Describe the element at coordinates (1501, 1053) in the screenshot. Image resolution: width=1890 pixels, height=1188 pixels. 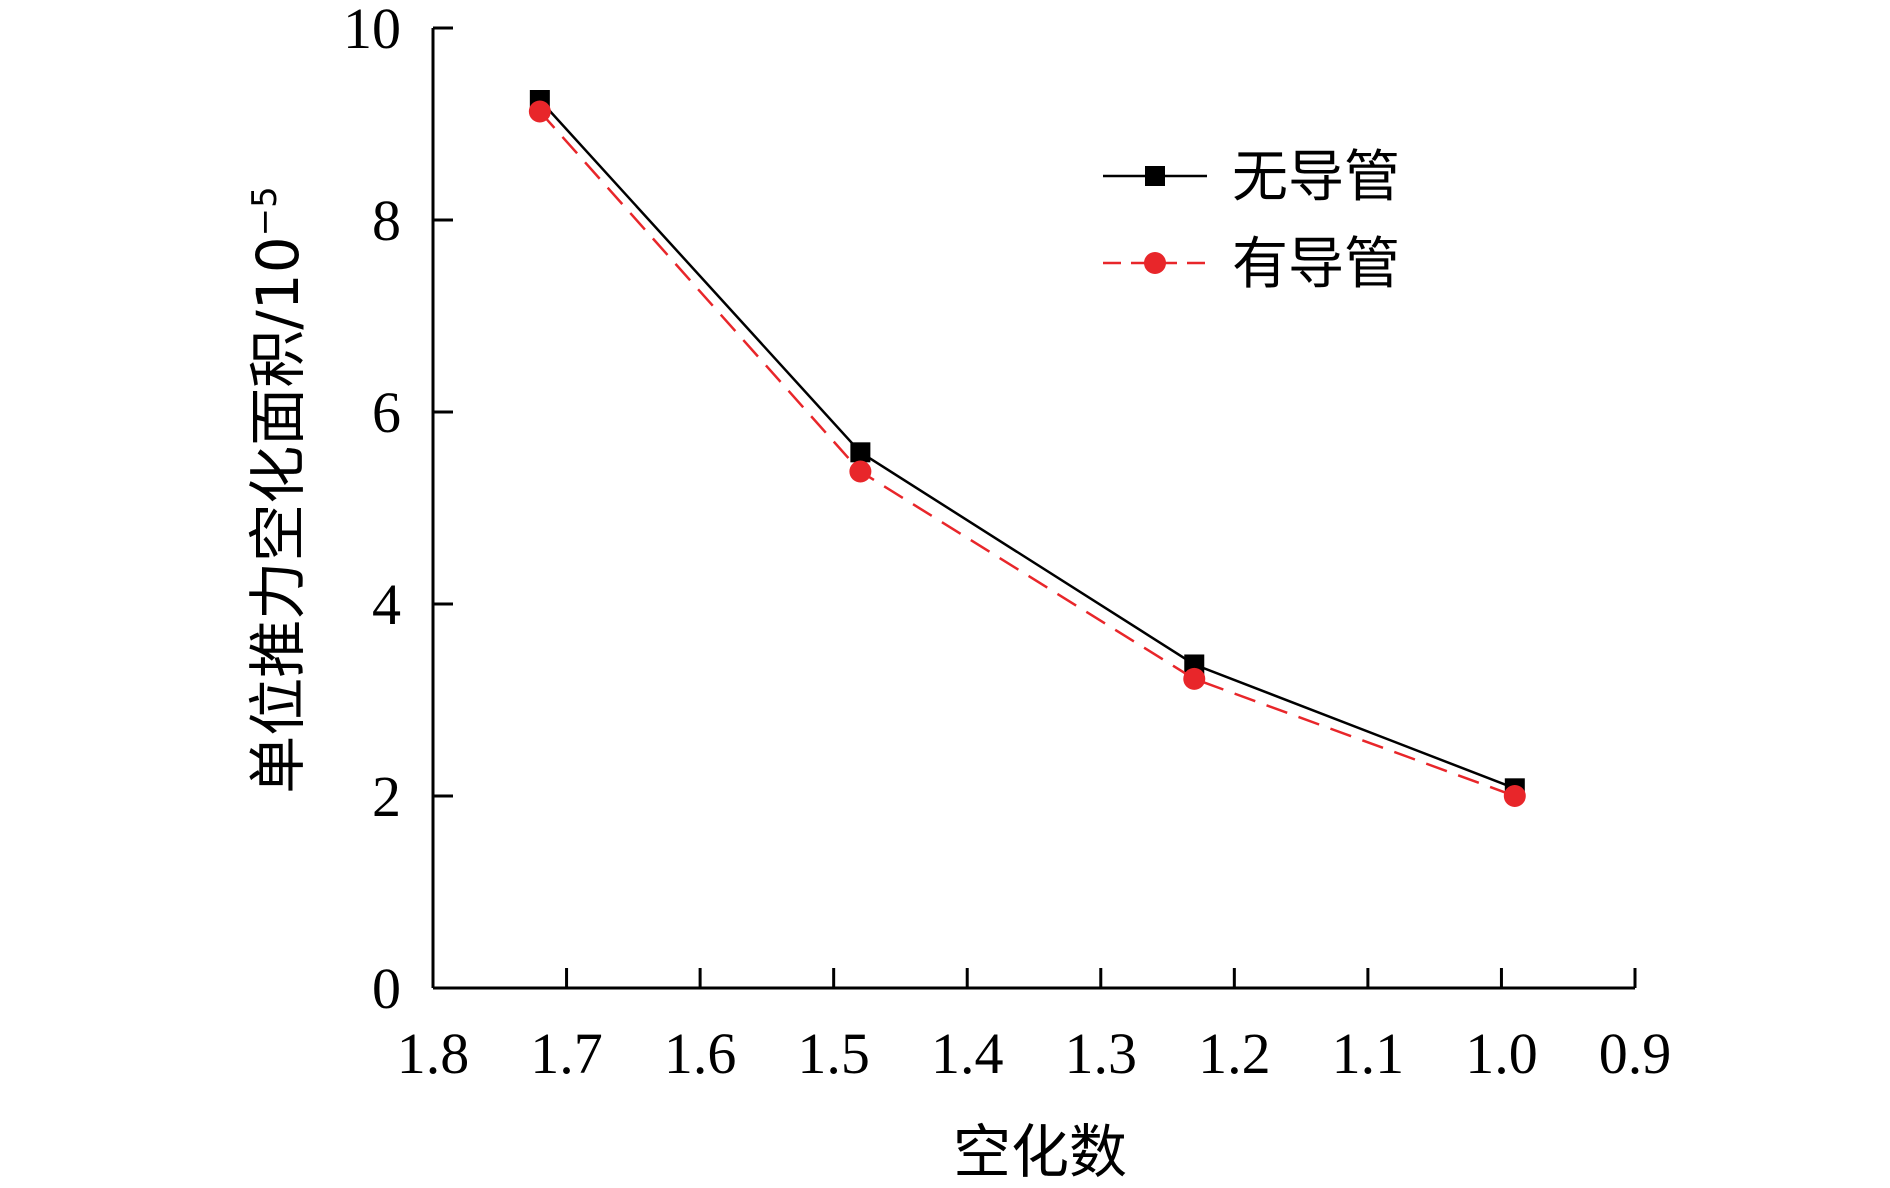
I see `x-tick-label: 1.0` at that location.